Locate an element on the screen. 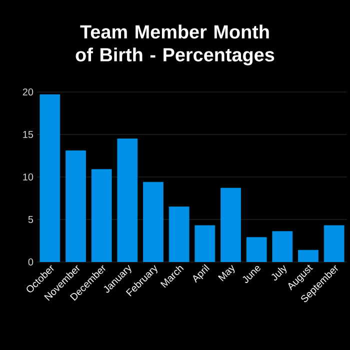 This screenshot has height=350, width=350. chart-title: Team Member Month of Birth - Percentages is located at coordinates (175, 45).